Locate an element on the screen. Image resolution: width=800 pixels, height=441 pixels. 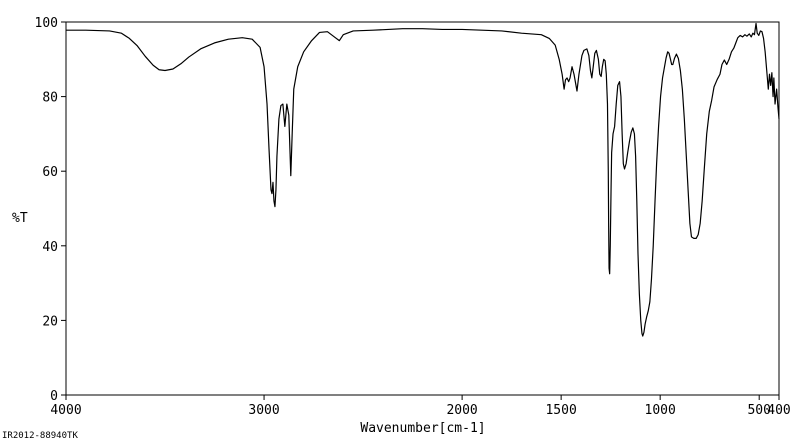
x-tick-label: 400 is located at coordinates (778, 410).